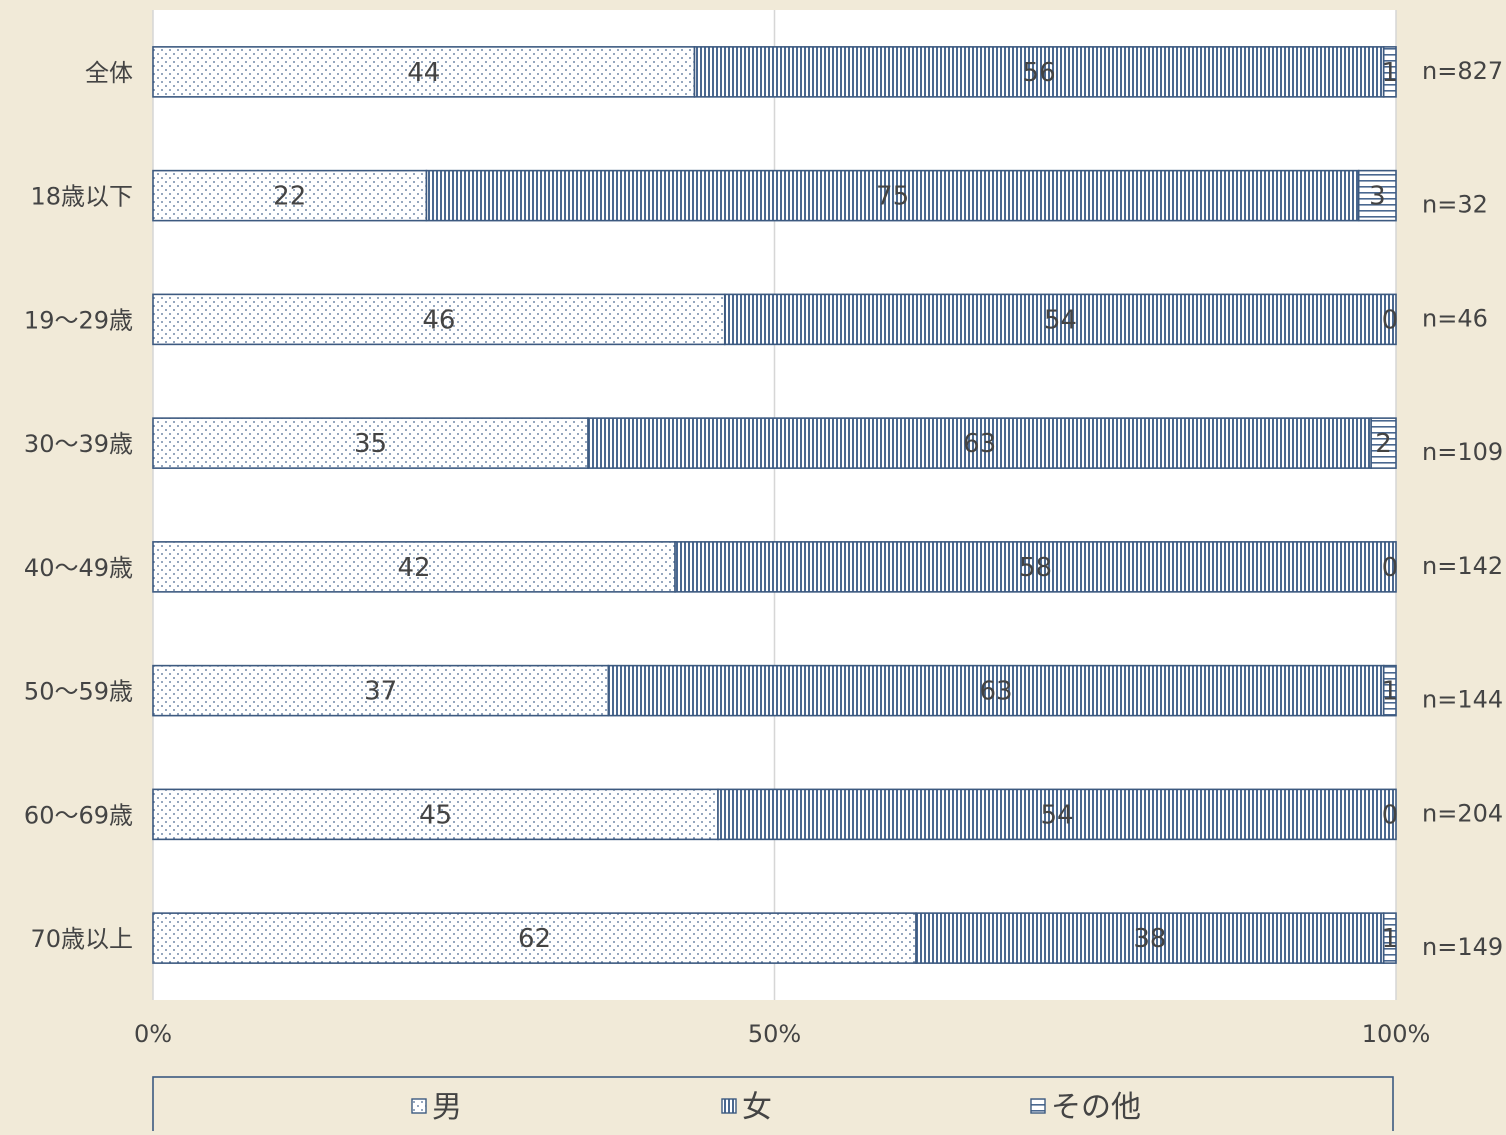 This screenshot has width=1506, height=1135. What do you see at coordinates (153, 1034) in the screenshot?
I see `x-tick-0: 0%` at bounding box center [153, 1034].